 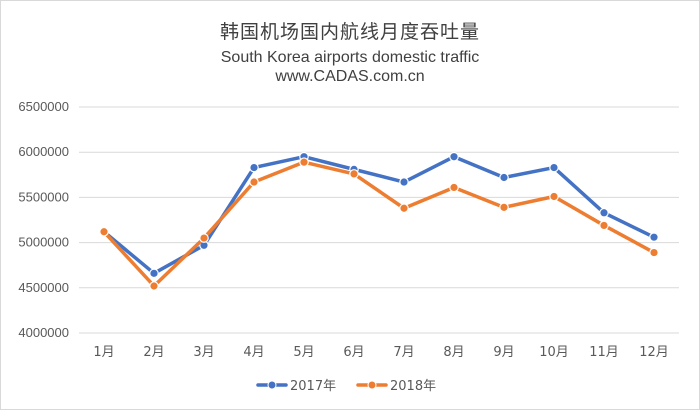 I want to click on x-tick-label: 7月, so click(x=403, y=352).